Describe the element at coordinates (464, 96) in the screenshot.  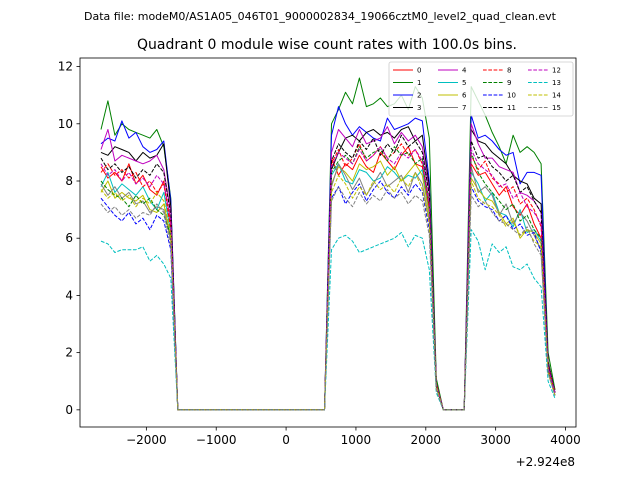
I see `legend-label-6: 6` at that location.